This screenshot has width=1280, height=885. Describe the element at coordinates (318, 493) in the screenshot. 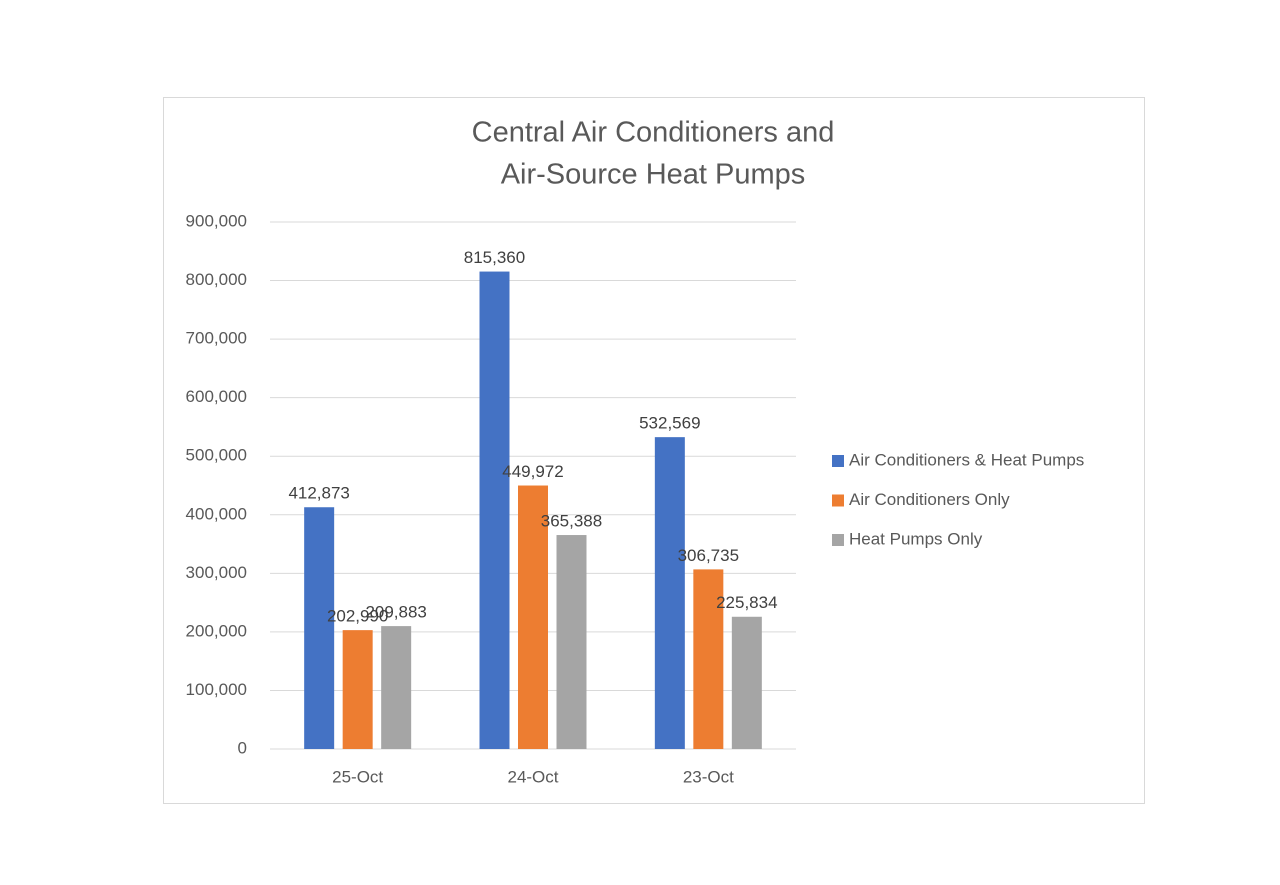

I see `value-label: 412,873` at that location.